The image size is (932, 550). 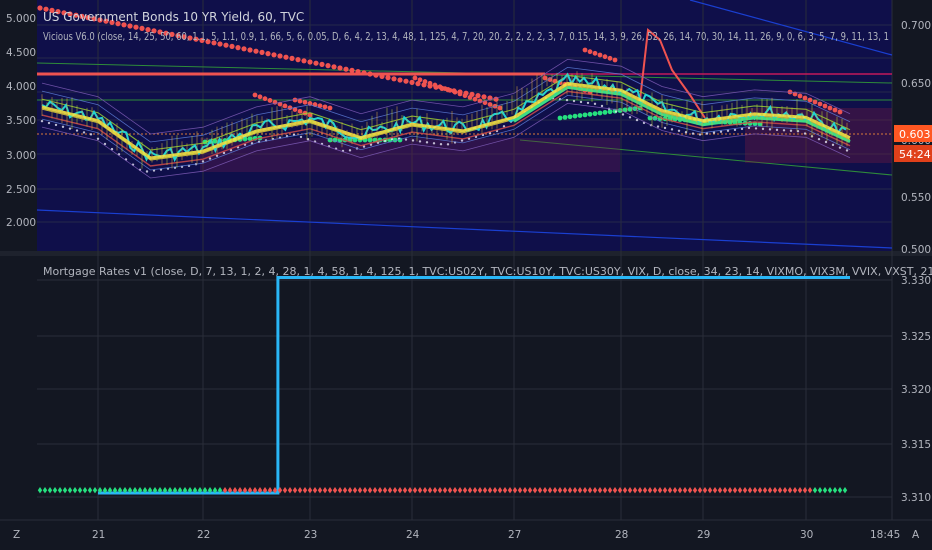 I want to click on chart-title: US Government Bonds 10 YR Yield, 60, TVC, so click(x=173, y=17).